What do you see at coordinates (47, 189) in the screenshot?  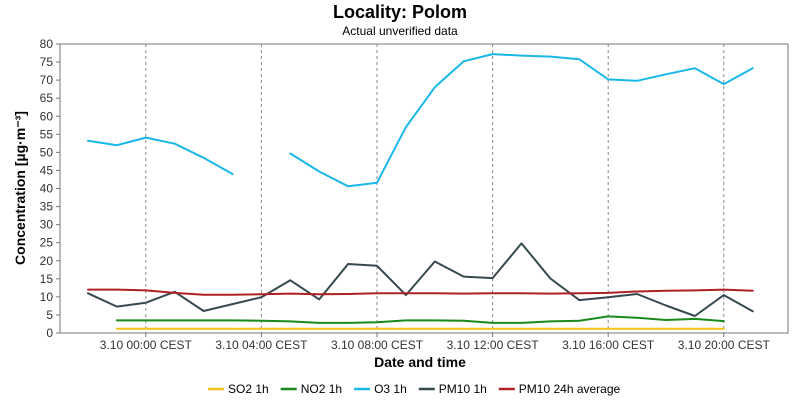 I see `y-tick-label: 40` at bounding box center [47, 189].